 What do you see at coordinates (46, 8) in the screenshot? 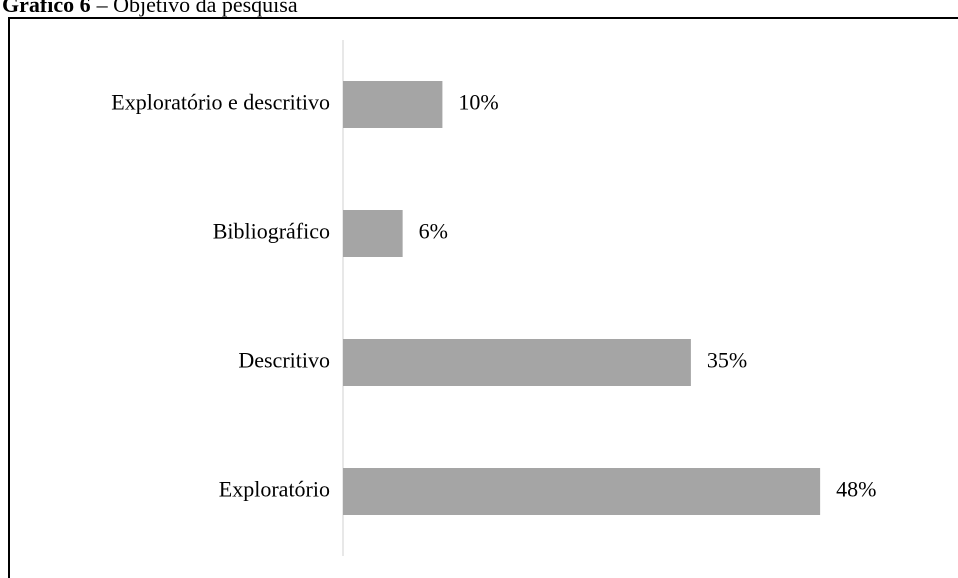
I see `title-number: Gráfico 6` at bounding box center [46, 8].